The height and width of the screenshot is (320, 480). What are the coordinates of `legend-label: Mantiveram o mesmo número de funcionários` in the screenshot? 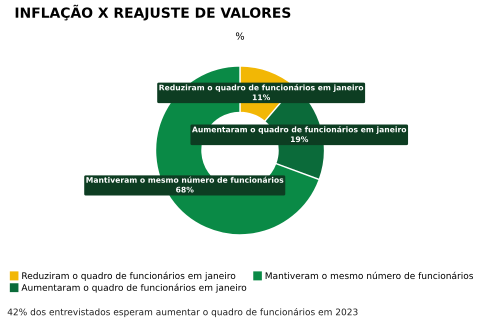 It's located at (370, 276).